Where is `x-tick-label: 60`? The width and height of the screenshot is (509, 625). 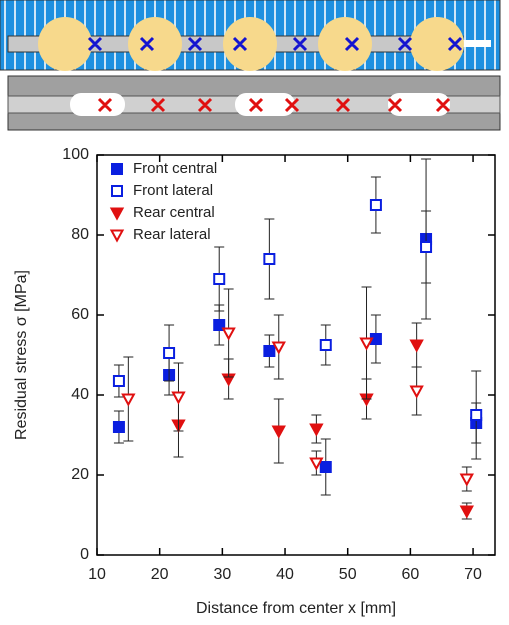
x-tick-label: 60 is located at coordinates (410, 574).